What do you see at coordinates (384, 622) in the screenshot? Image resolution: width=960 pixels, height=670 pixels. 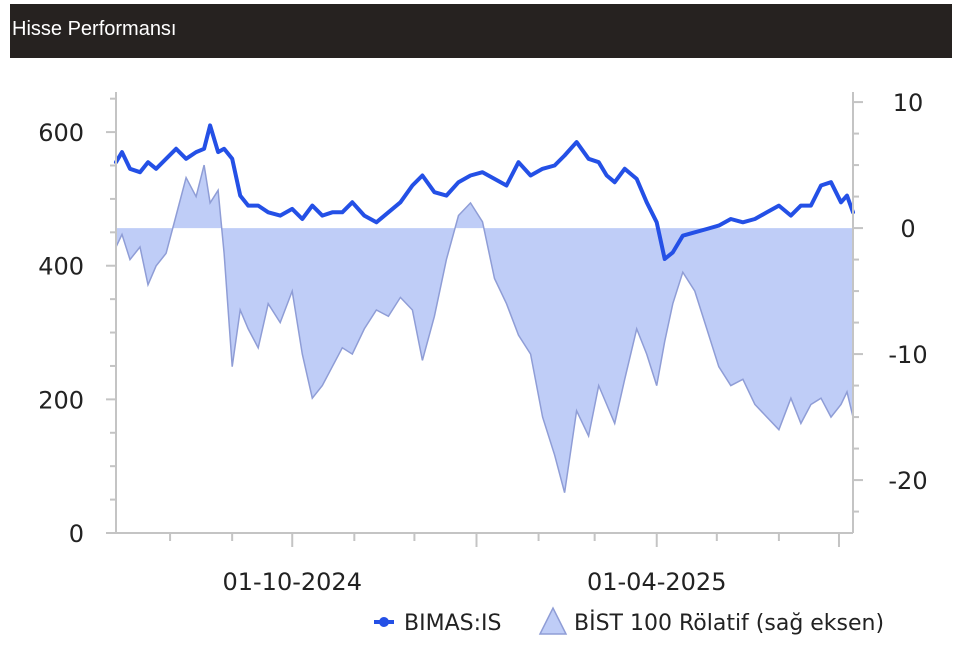 I see `legend-line-marker` at bounding box center [384, 622].